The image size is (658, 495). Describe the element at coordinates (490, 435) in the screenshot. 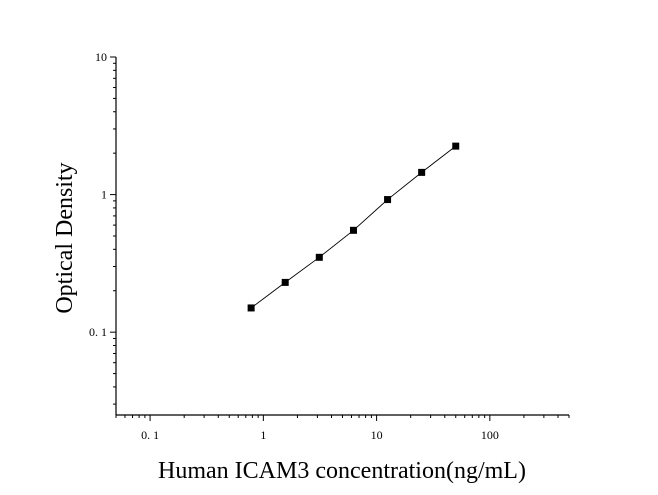

I see `x-tick-label: 100` at that location.